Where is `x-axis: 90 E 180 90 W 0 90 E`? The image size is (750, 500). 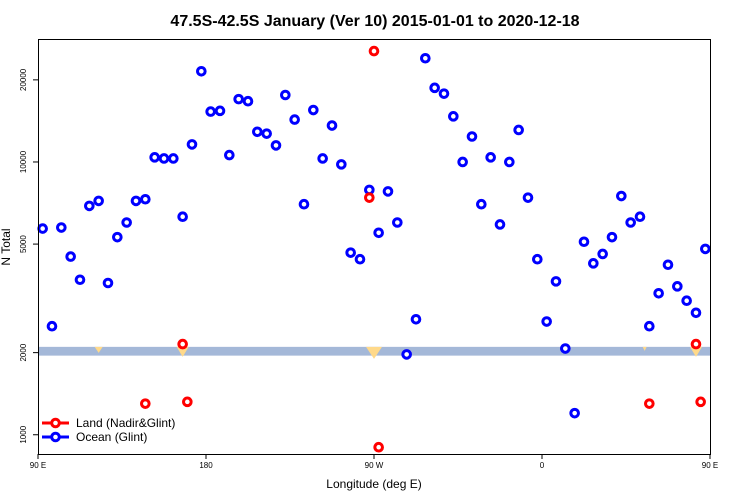
x-axis: 90 E 180 90 W 0 90 E is located at coordinates (374, 462).